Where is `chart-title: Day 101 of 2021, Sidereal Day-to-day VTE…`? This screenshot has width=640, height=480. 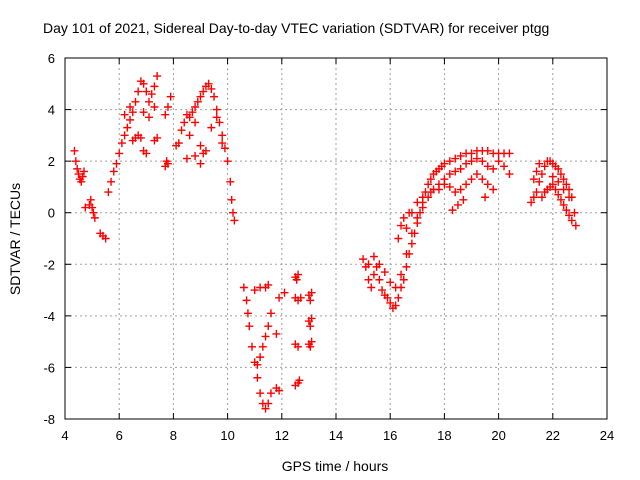
chart-title: Day 101 of 2021, Sidereal Day-to-day VTE… is located at coordinates (296, 28).